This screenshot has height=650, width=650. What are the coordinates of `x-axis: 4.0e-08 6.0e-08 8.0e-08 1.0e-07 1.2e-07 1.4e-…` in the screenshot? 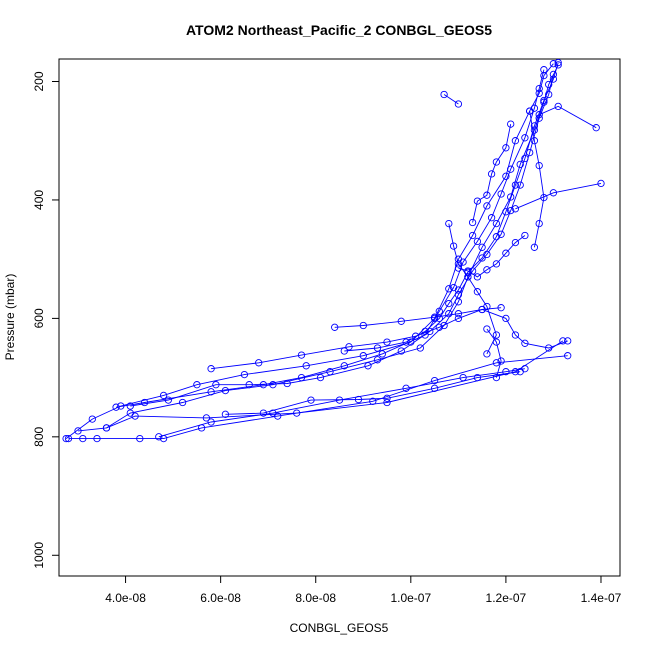 It's located at (363, 590).